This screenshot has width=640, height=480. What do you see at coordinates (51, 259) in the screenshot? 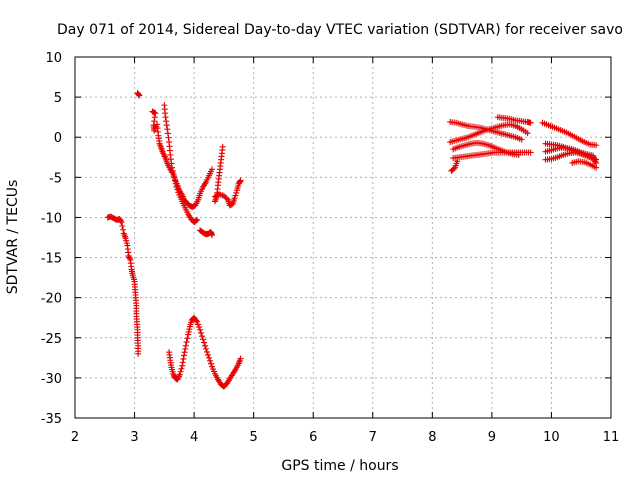
I see `y-tick-label: -15` at bounding box center [51, 259].